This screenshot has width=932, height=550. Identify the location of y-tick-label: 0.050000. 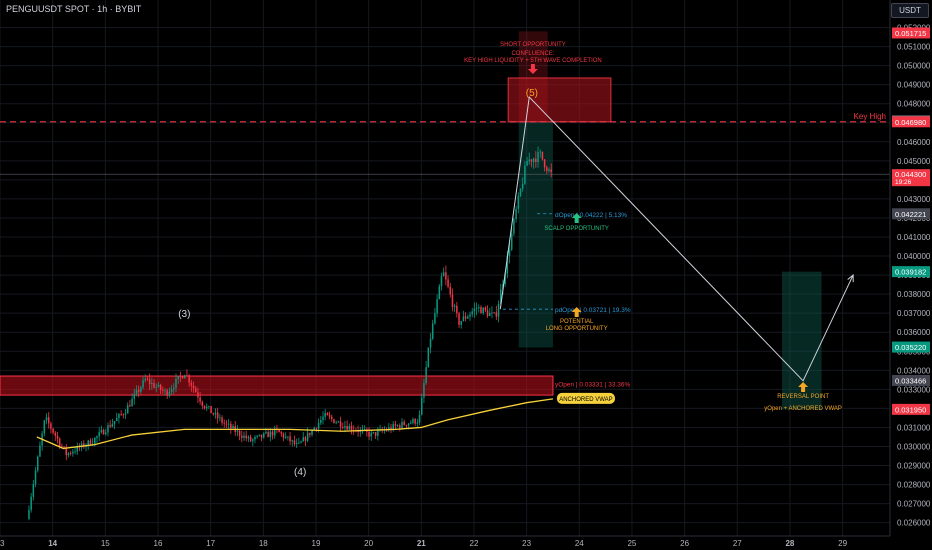
(914, 66).